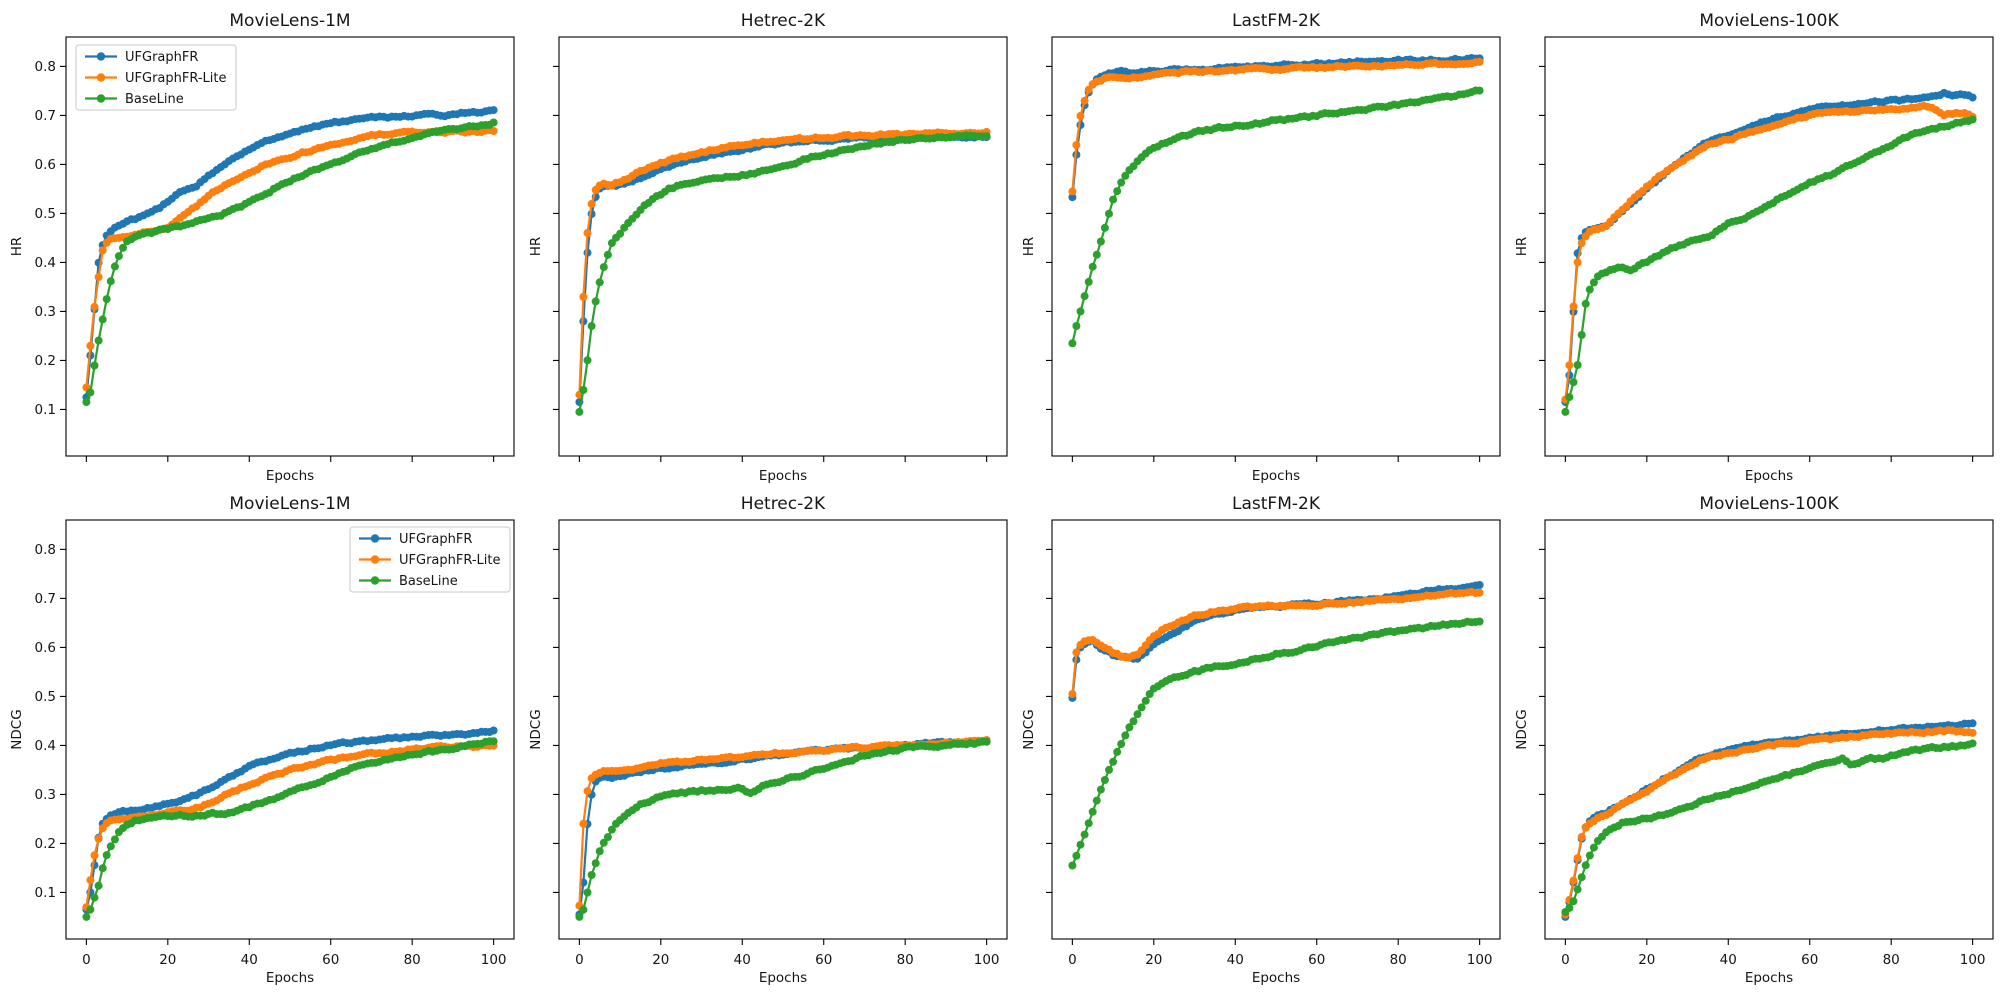  I want to click on subplot-ndcg-lastfm-2k: 0 20 40 60 80 100 LastFM-2K NDCG Epochs, so click(1261, 740).